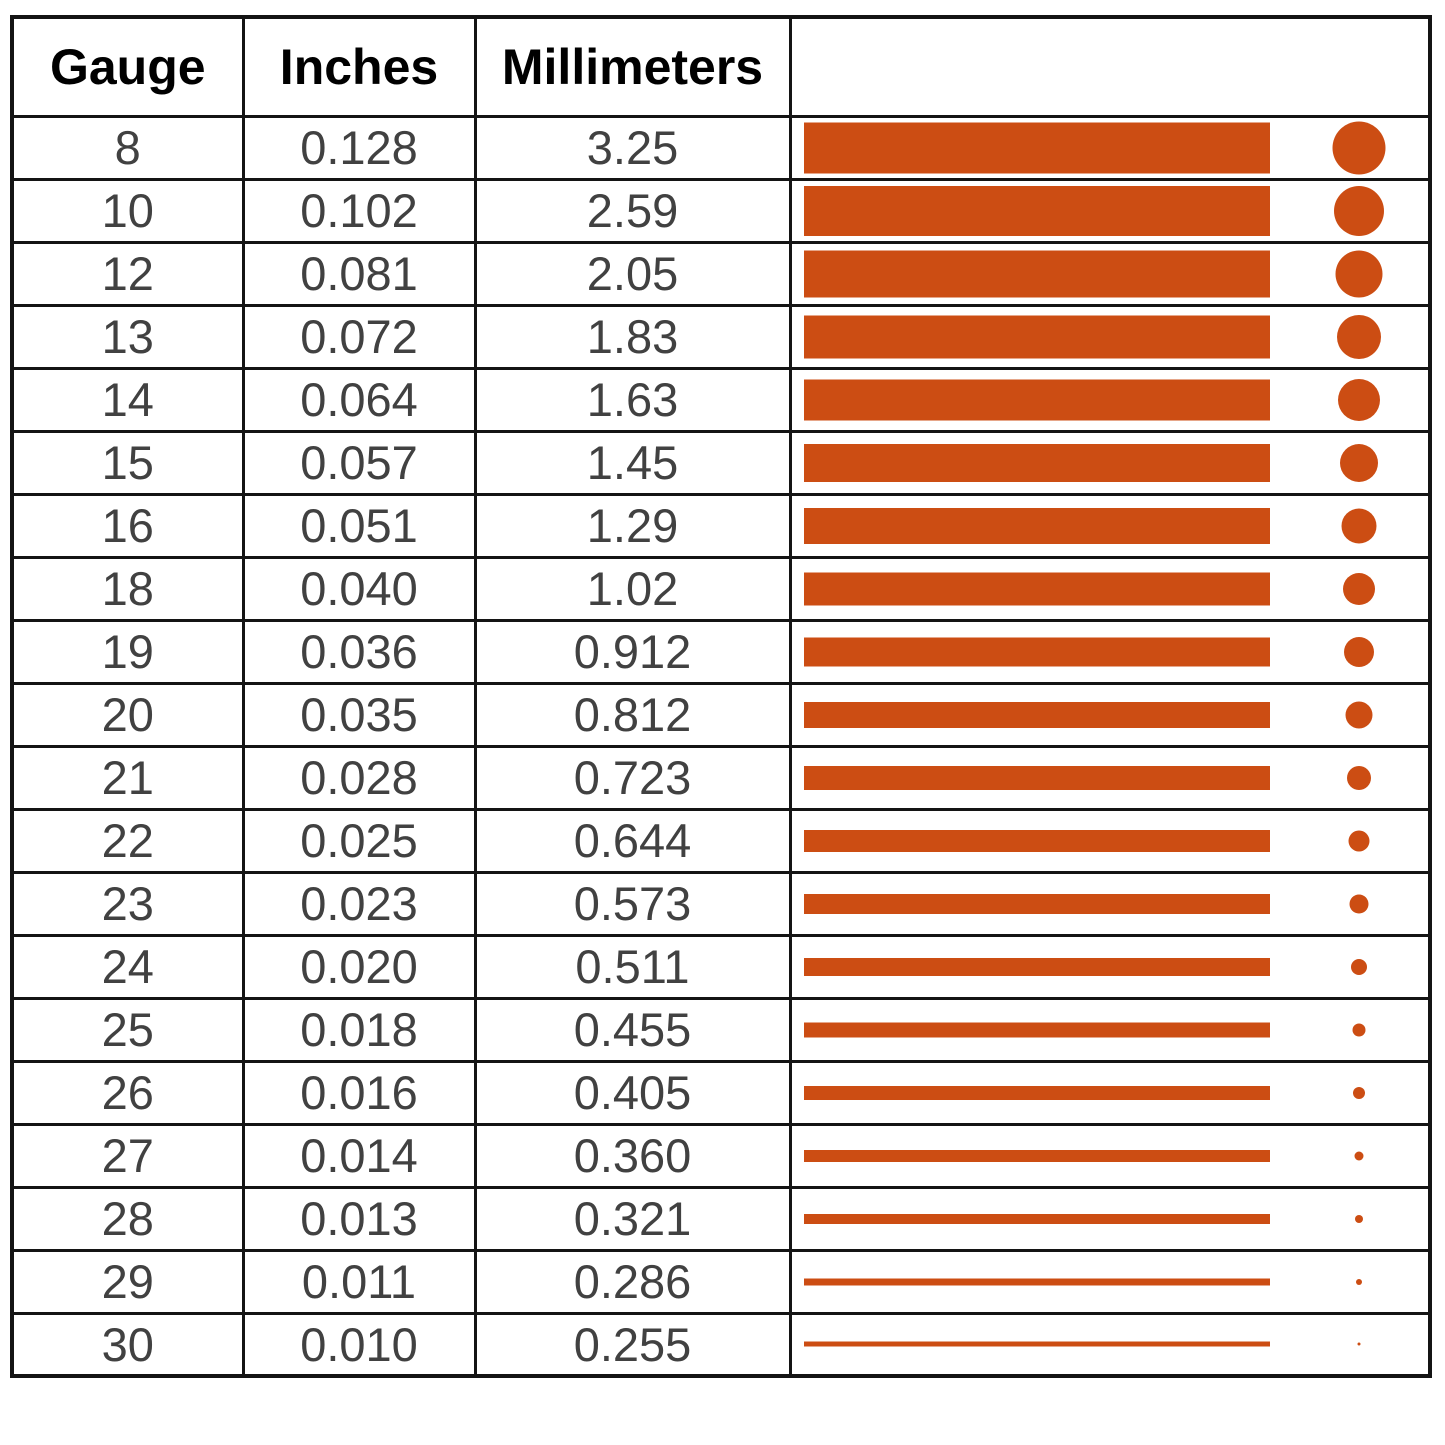  Describe the element at coordinates (359, 336) in the screenshot. I see `inches-value: 0.072` at that location.